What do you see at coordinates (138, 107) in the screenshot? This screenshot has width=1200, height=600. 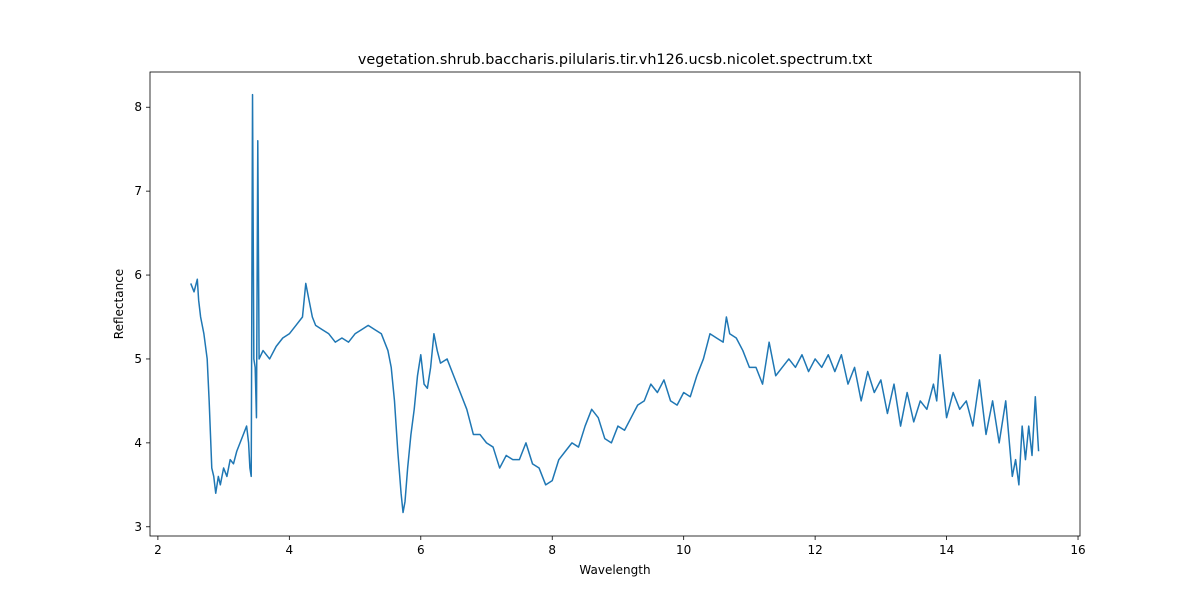 I see `y-tick-label: 8` at bounding box center [138, 107].